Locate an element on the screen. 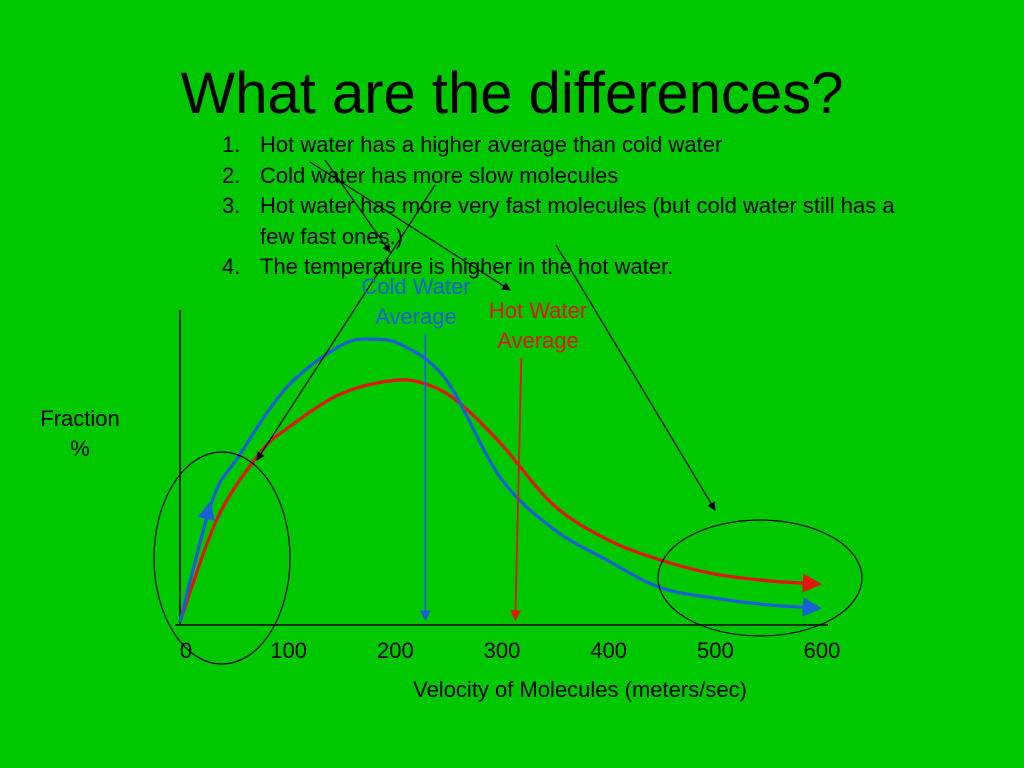 The image size is (1024, 768). list-item: 2. Cold water has more slow molecules is located at coordinates (562, 176).